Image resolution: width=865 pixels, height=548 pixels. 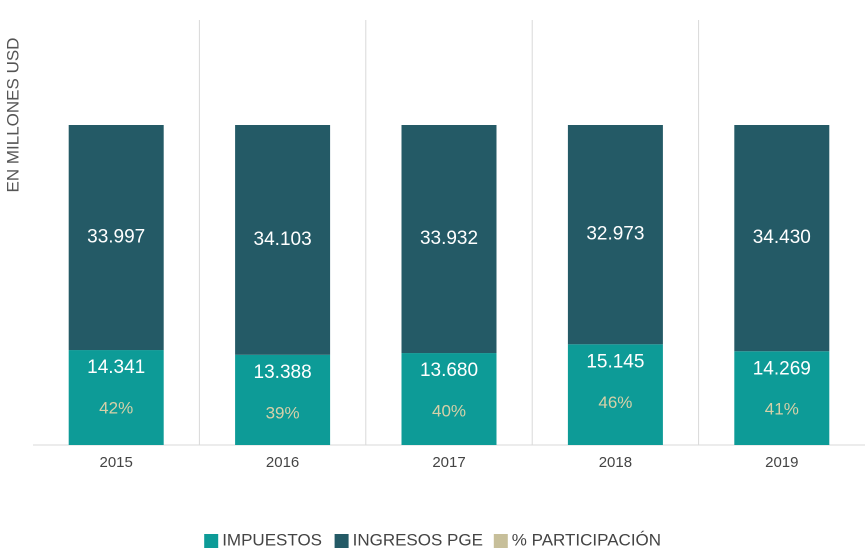 What do you see at coordinates (418, 539) in the screenshot?
I see `legend-label: INGRESOS PGE` at bounding box center [418, 539].